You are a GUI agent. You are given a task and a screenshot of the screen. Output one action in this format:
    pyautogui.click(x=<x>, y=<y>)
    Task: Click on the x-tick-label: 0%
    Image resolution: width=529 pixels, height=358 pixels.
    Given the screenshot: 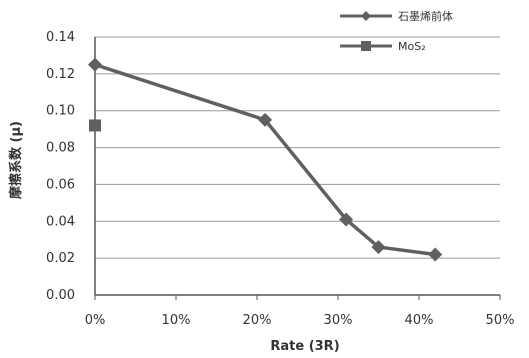 What is the action you would take?
    pyautogui.click(x=95, y=320)
    